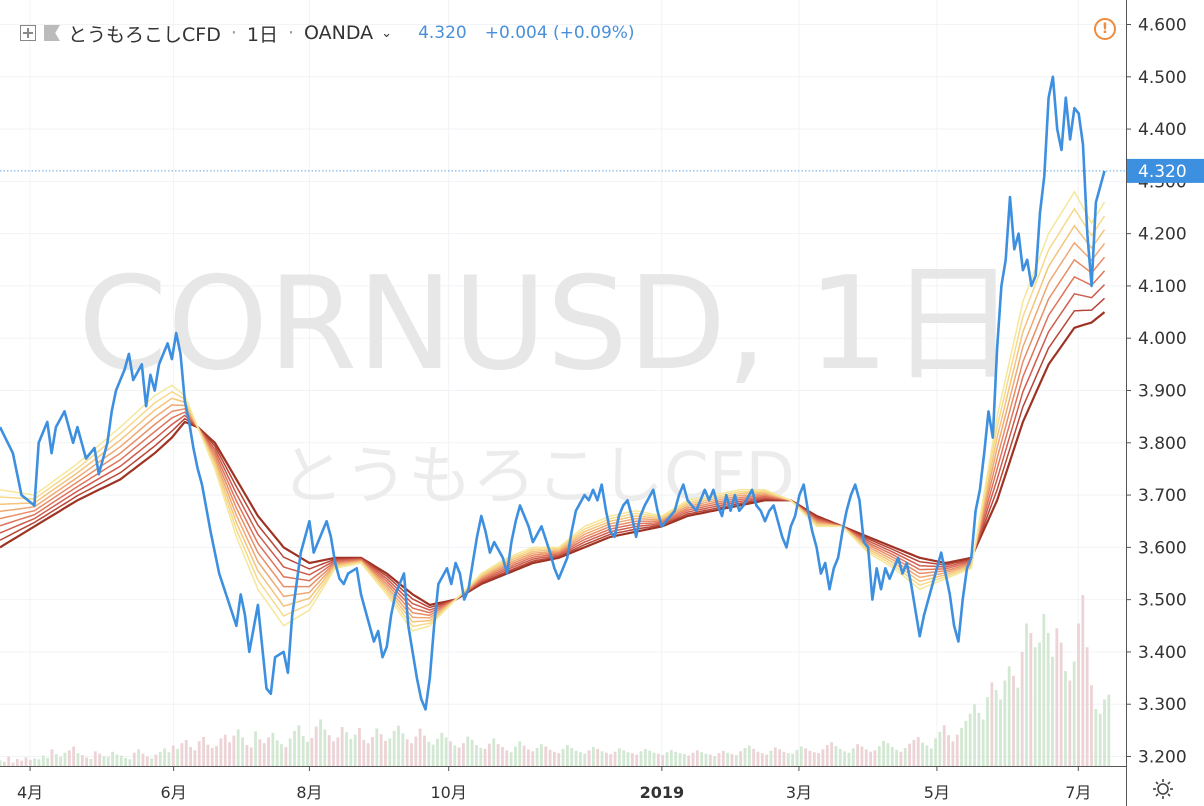  I want to click on x-tick-label: 3月, so click(799, 792).